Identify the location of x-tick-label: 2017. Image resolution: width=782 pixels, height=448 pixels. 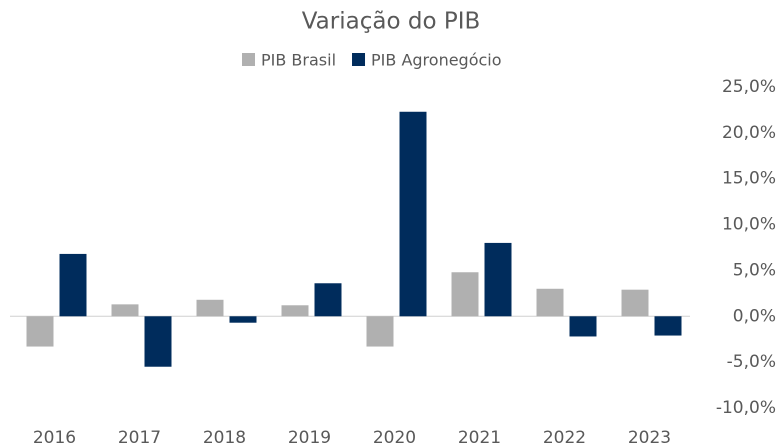
(139, 438).